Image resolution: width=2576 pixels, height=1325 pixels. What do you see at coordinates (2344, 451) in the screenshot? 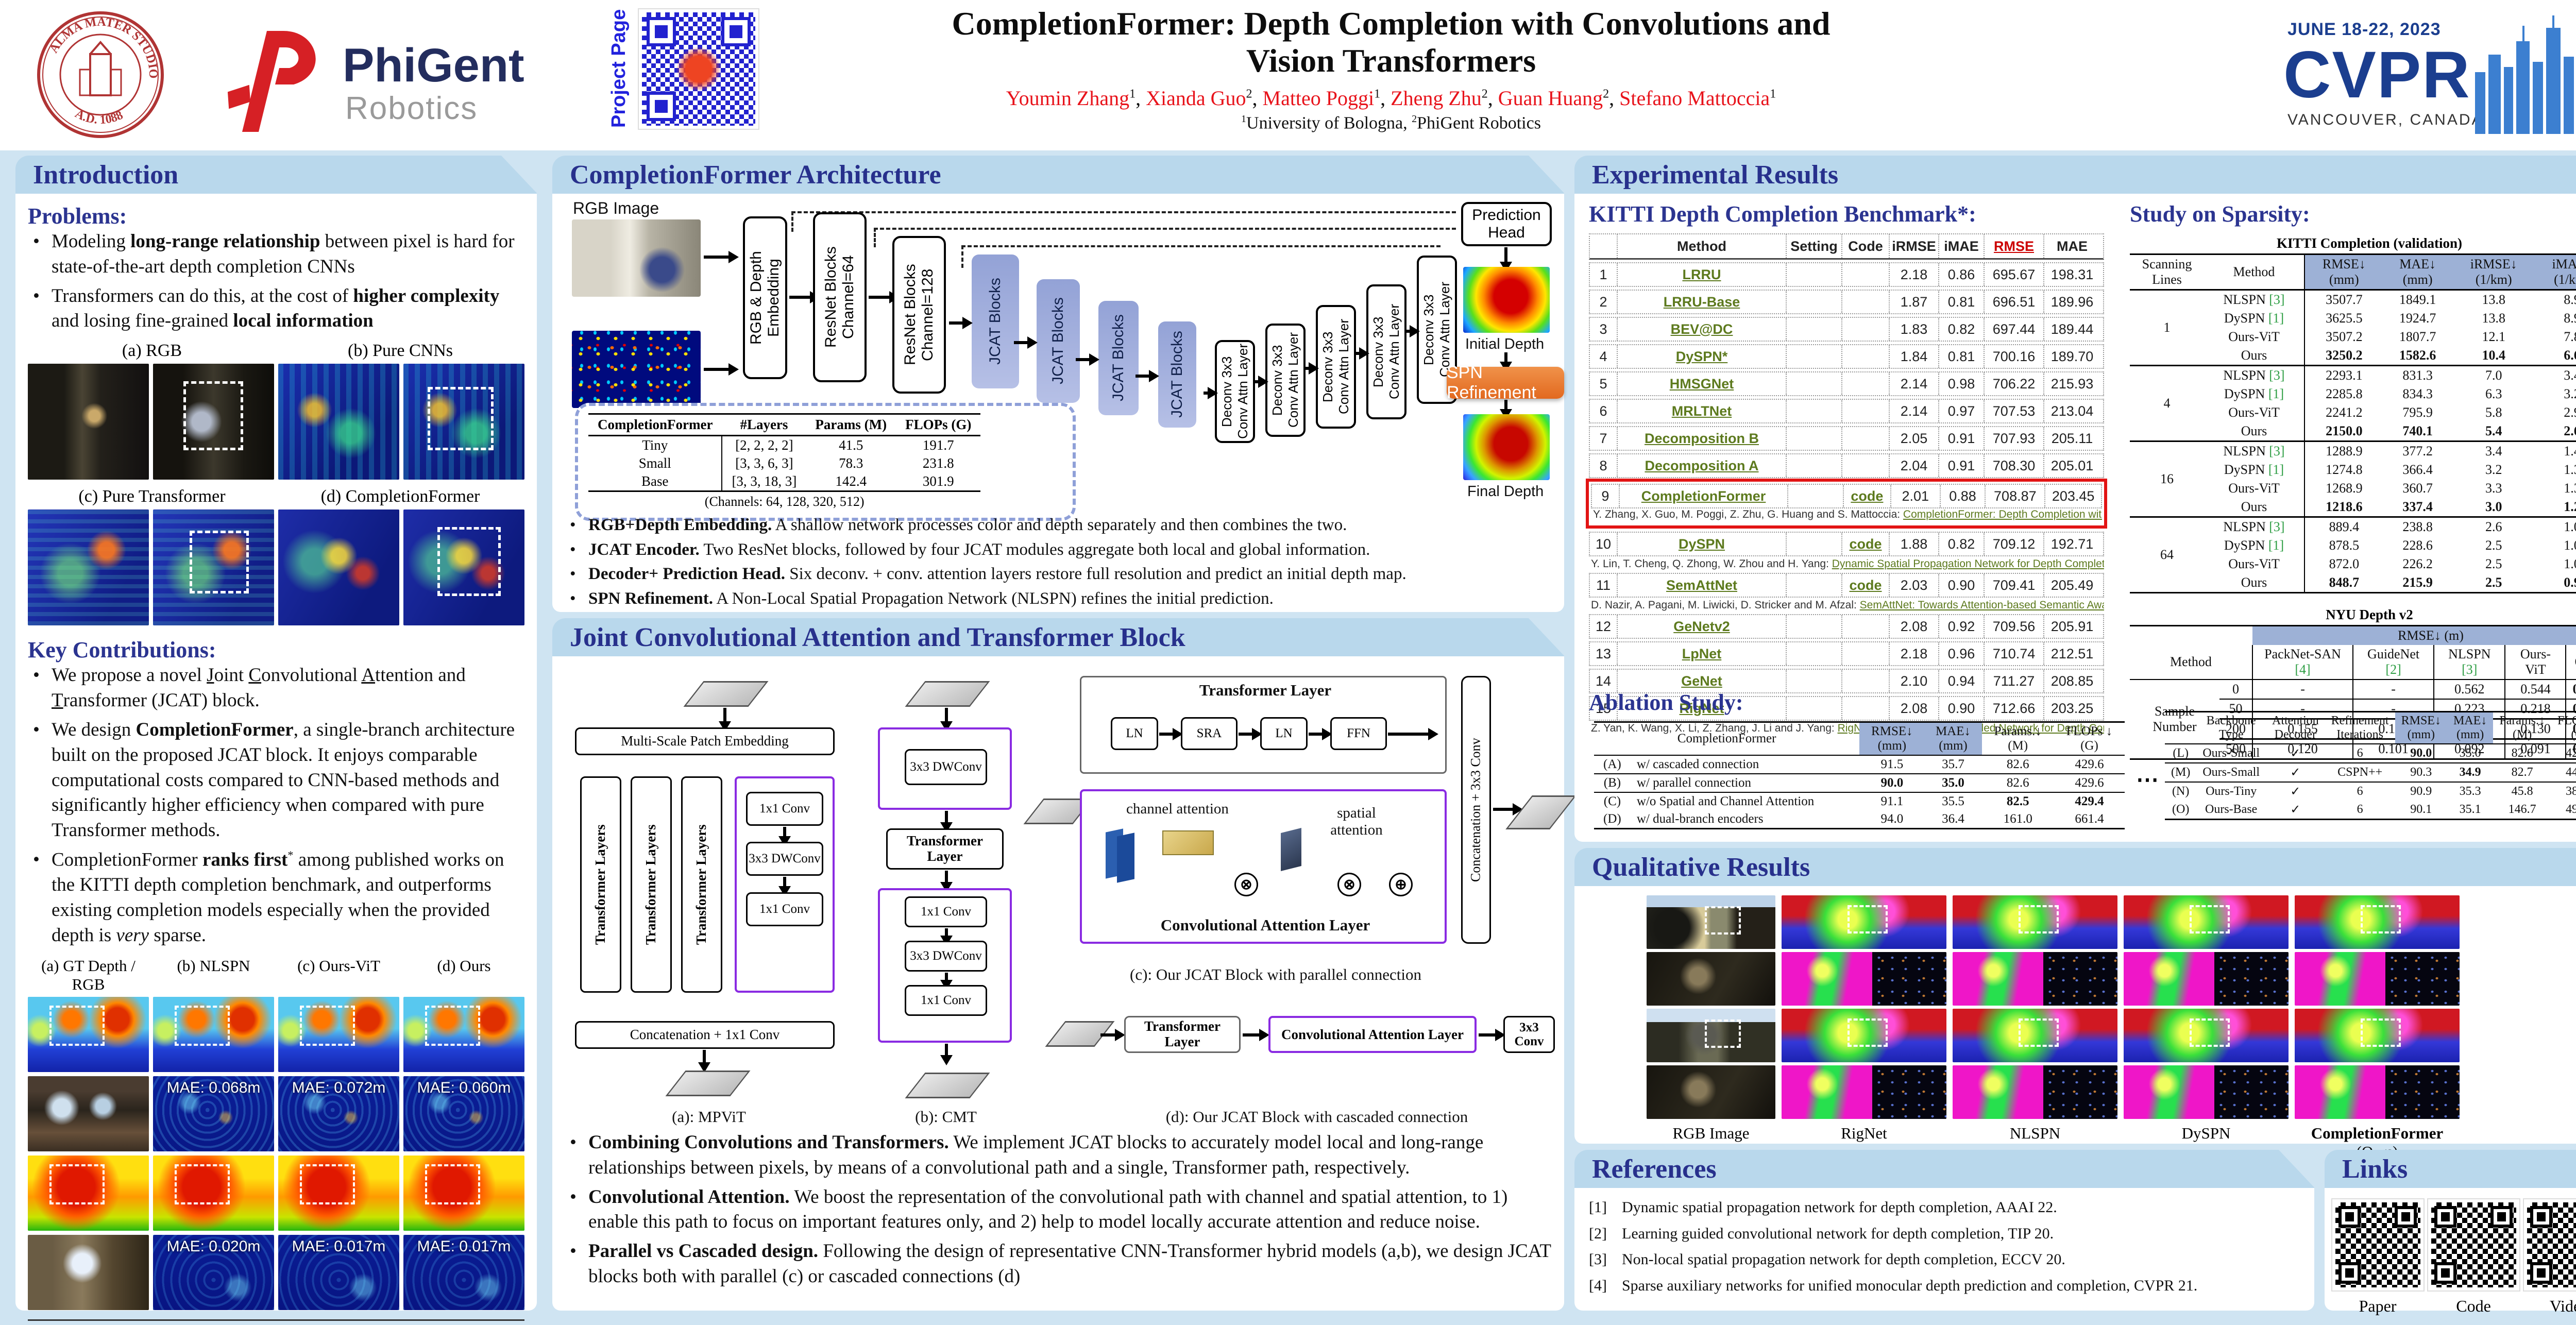
I see `sparsity-value: 1288.9` at bounding box center [2344, 451].